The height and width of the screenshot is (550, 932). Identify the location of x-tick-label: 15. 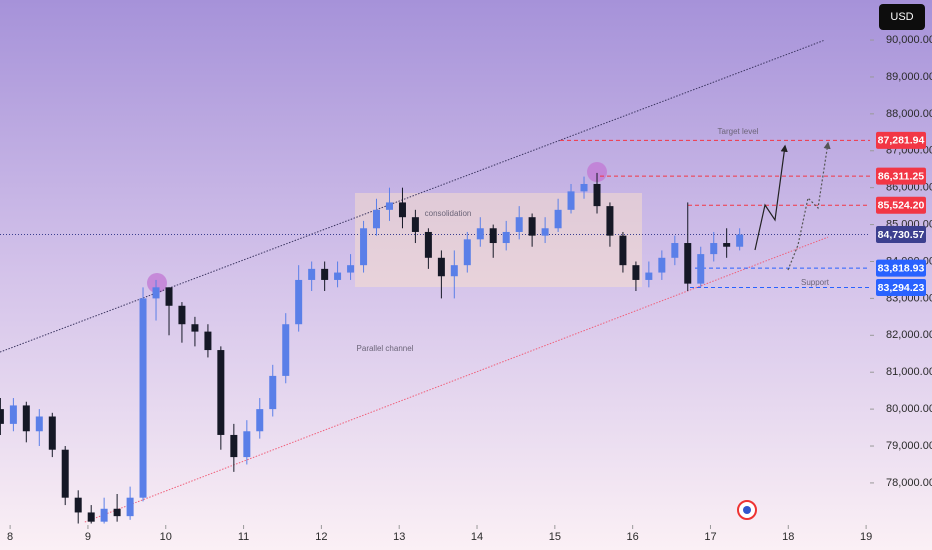
(555, 537).